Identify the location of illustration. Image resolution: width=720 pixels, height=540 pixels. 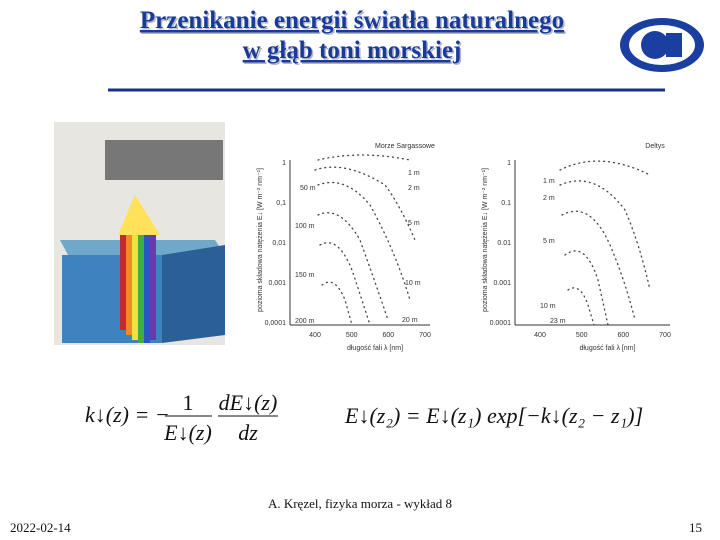
(139, 233).